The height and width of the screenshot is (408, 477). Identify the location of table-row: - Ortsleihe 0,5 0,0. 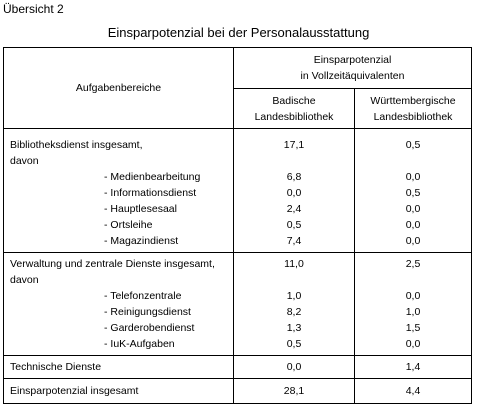
(238, 225).